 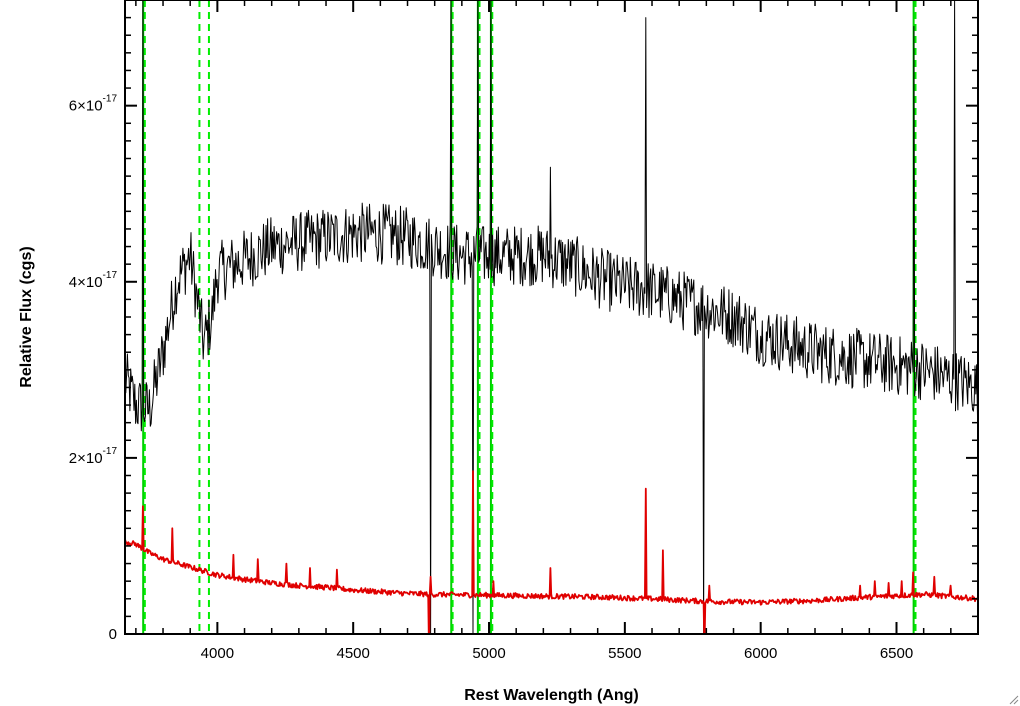 What do you see at coordinates (93, 456) in the screenshot?
I see `y-tick-label-1: 2×10⁻¹⁷` at bounding box center [93, 456].